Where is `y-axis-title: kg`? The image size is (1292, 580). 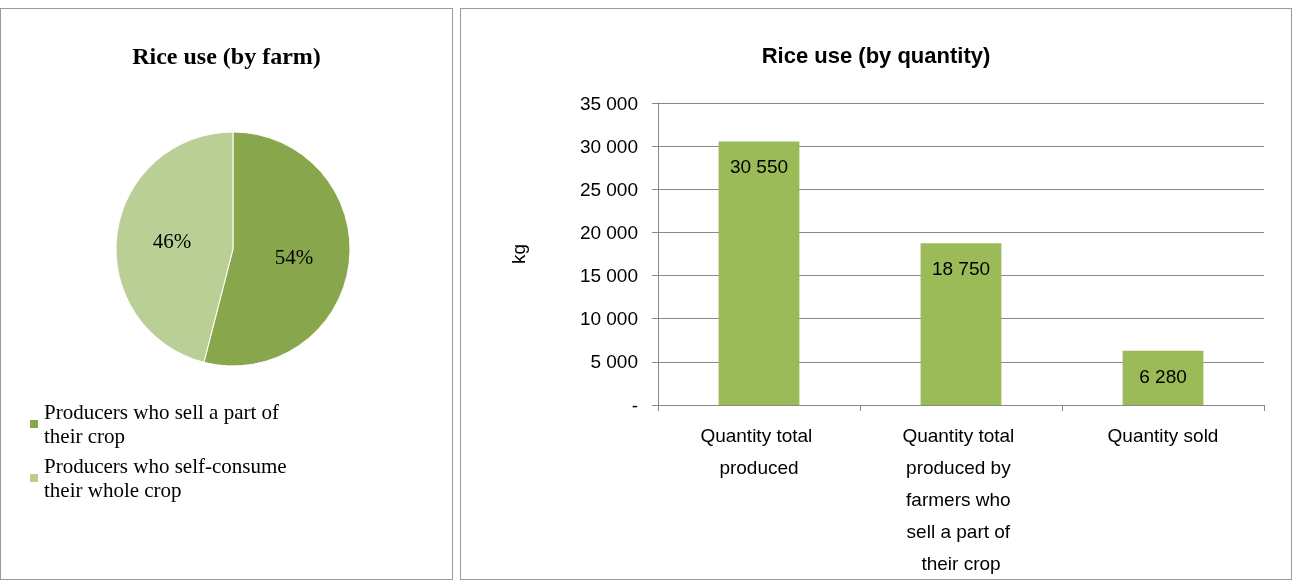
y-axis-title: kg is located at coordinates (518, 254).